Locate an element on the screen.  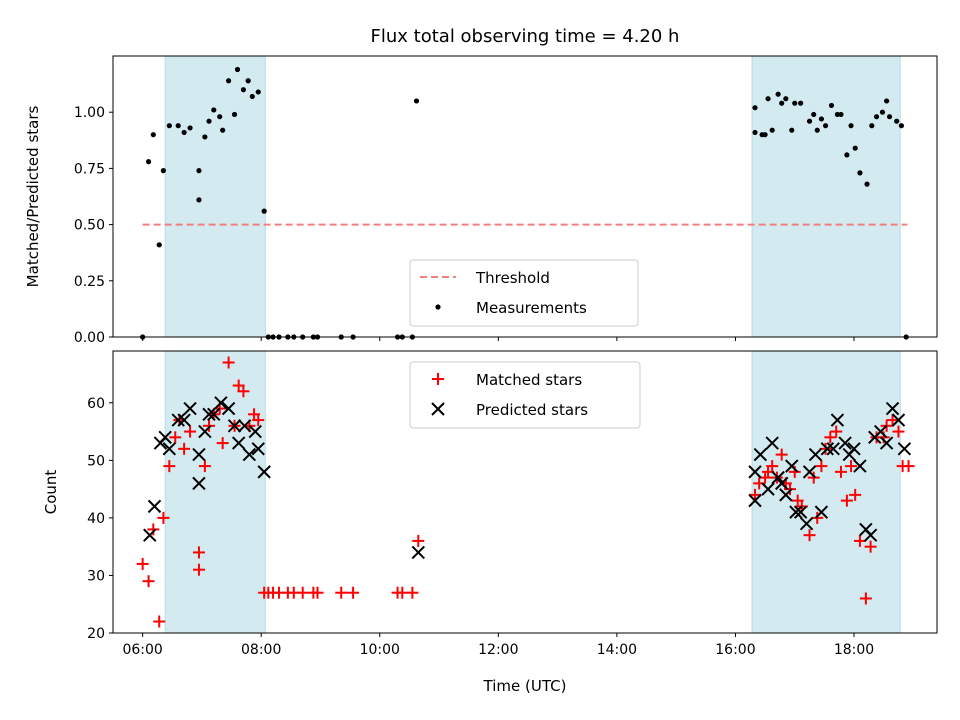
top-legend-box is located at coordinates (524, 293).